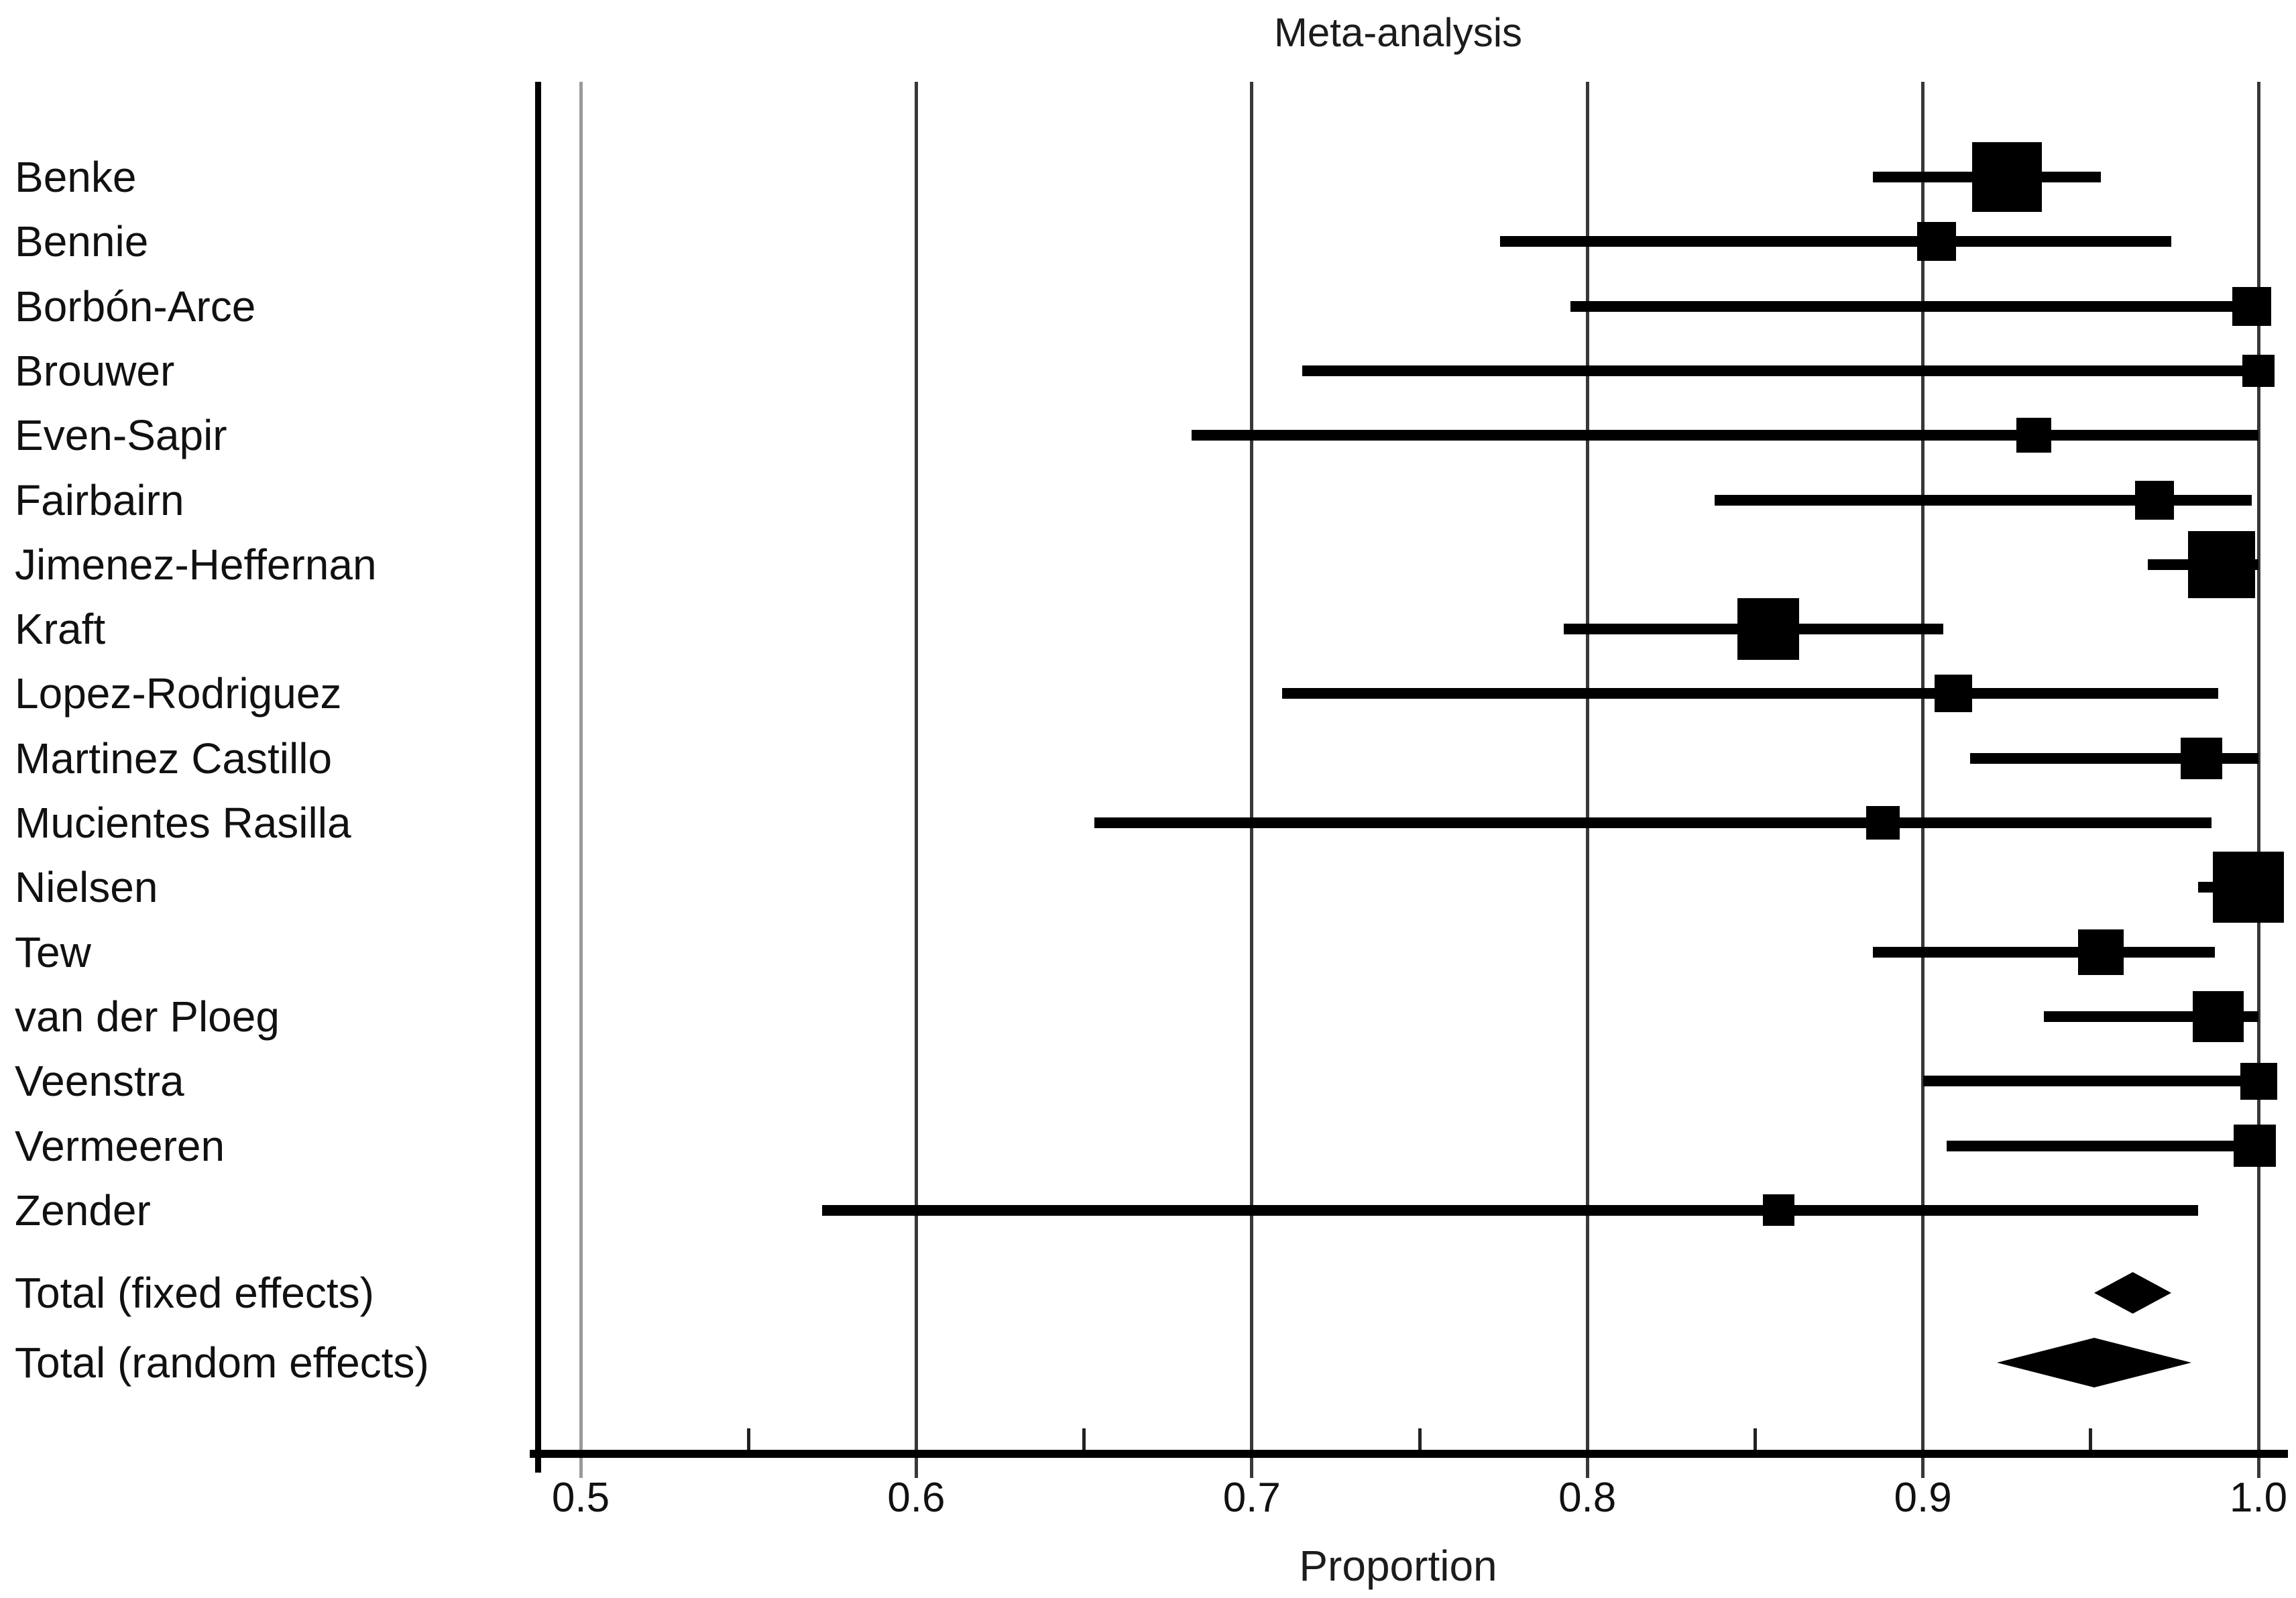  What do you see at coordinates (537, 777) in the screenshot?
I see `y-axis-spine` at bounding box center [537, 777].